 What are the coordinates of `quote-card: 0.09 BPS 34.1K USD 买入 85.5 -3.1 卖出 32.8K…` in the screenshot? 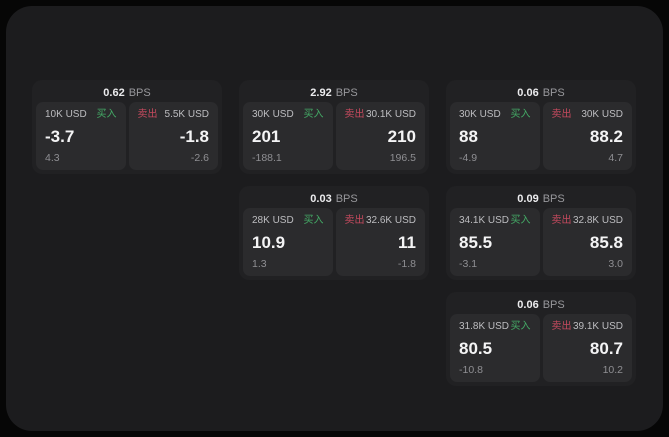 It's located at (541, 233).